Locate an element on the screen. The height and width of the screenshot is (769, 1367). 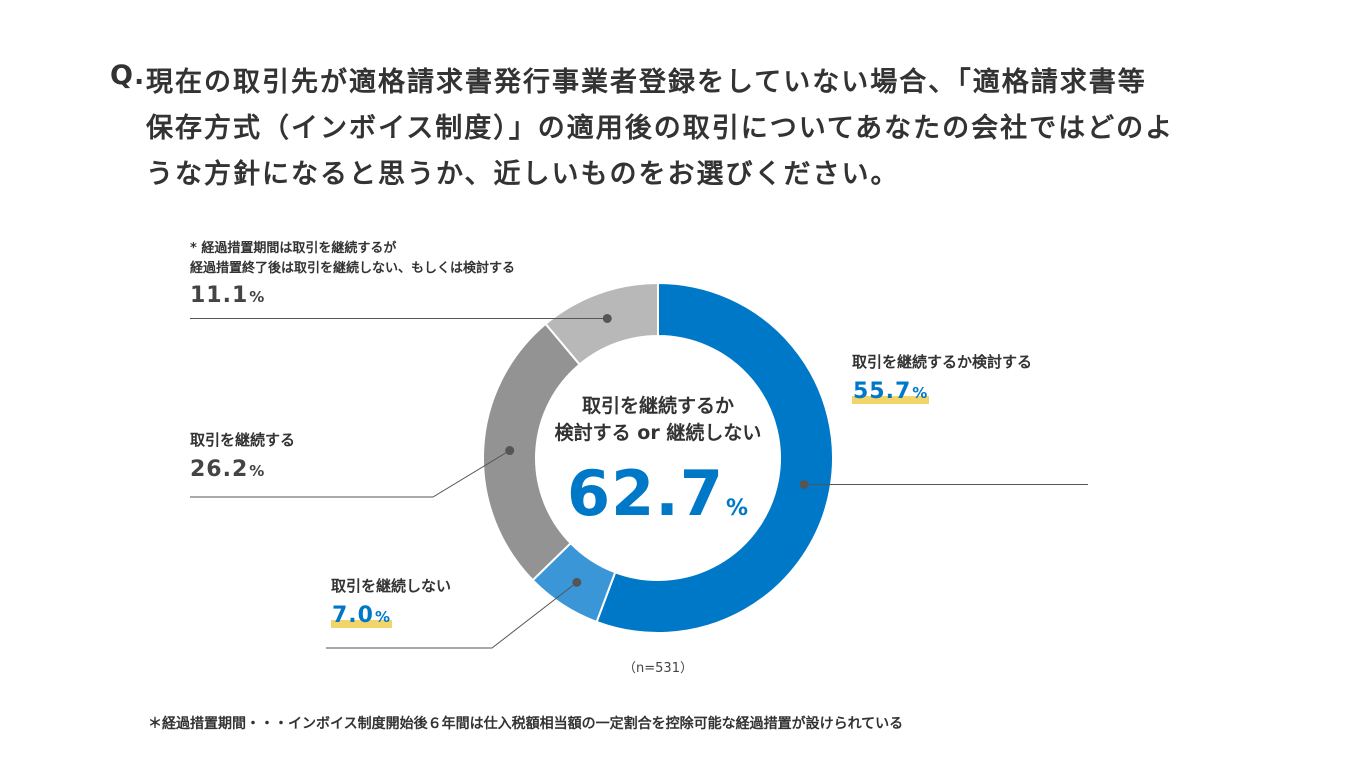
leader-discontinue-dot is located at coordinates (577, 582).